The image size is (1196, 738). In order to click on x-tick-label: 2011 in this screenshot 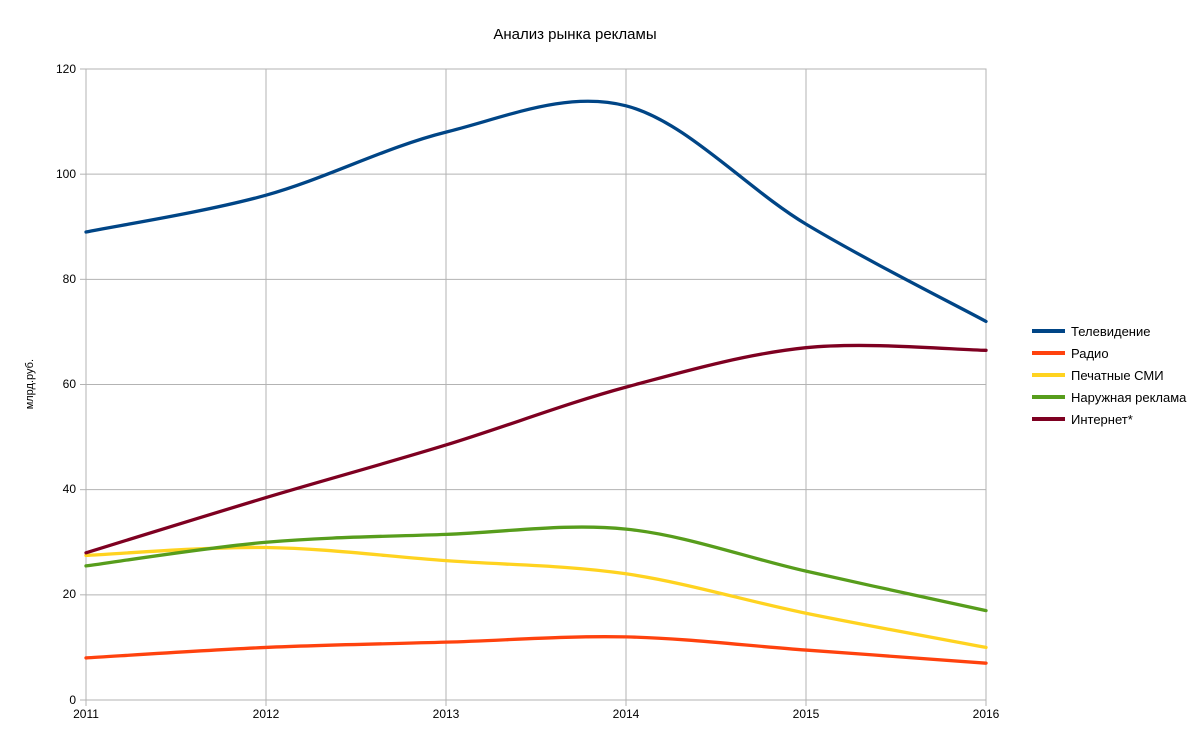, I will do `click(86, 714)`.